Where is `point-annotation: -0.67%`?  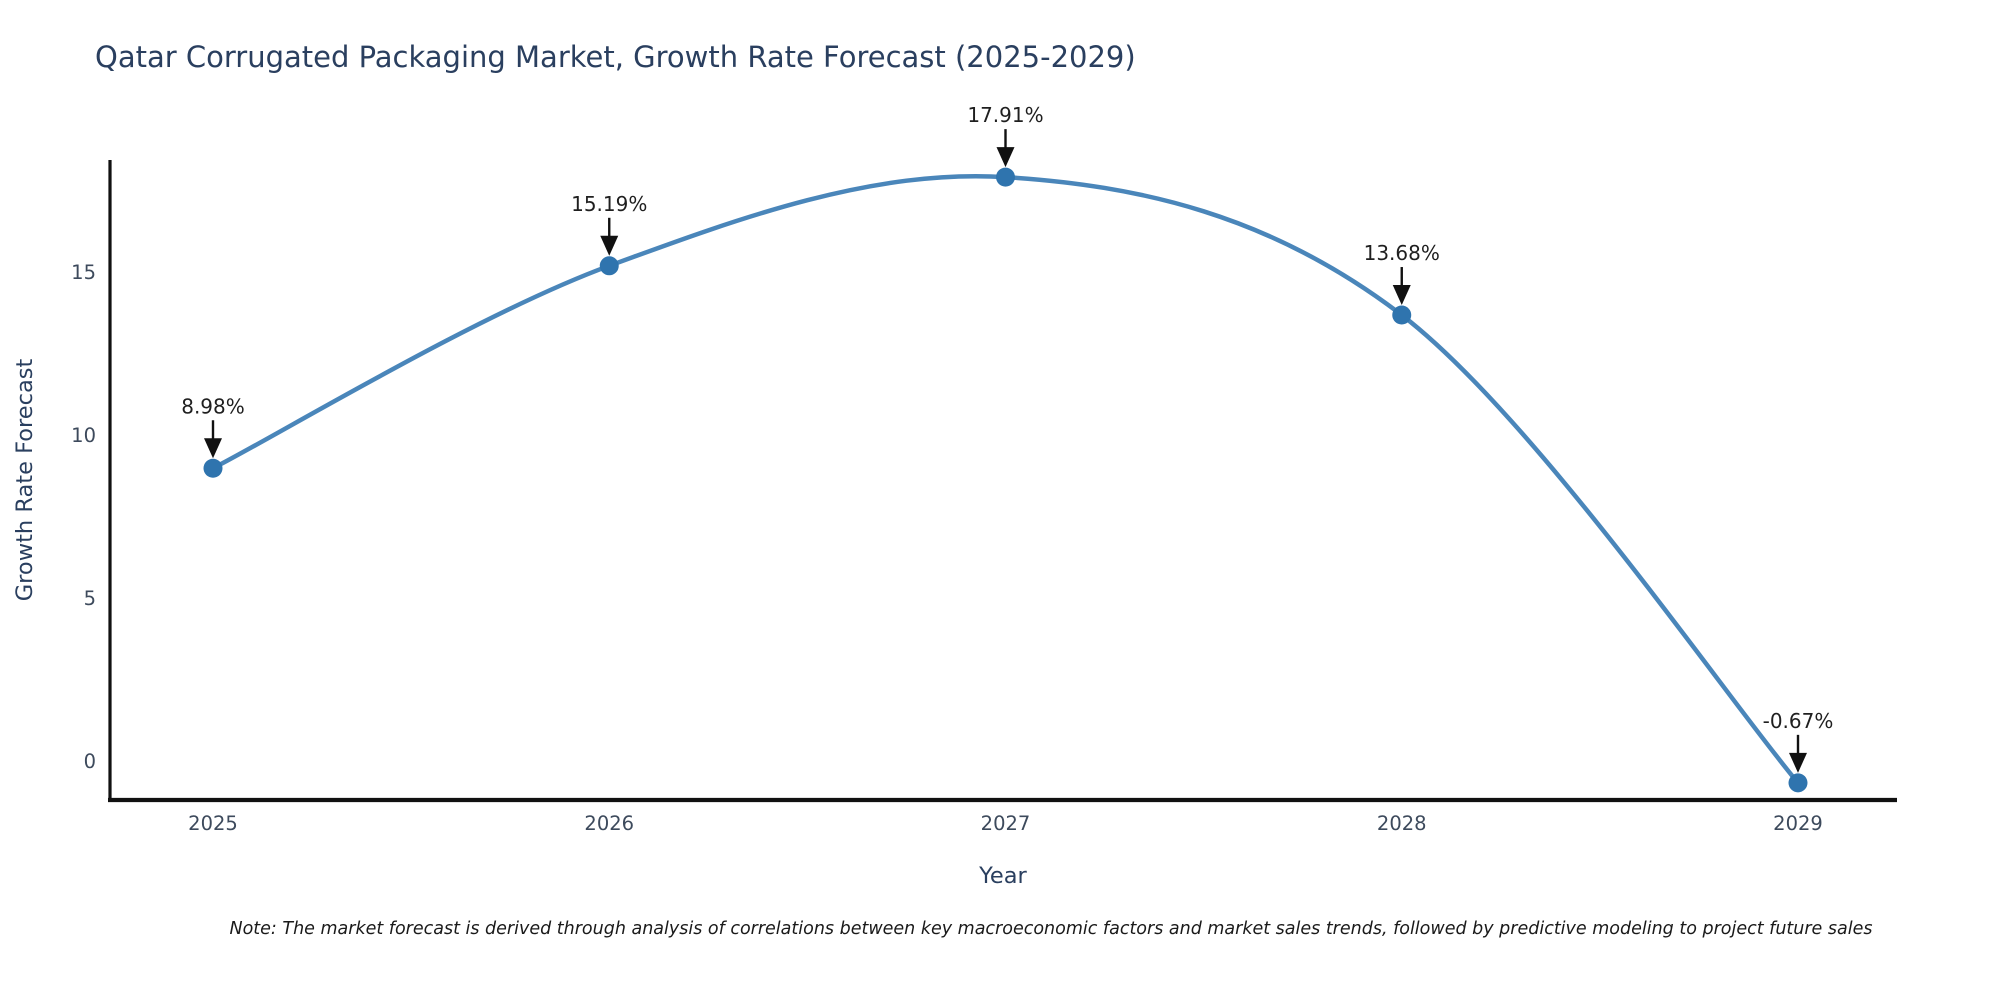 point-annotation: -0.67% is located at coordinates (1798, 721).